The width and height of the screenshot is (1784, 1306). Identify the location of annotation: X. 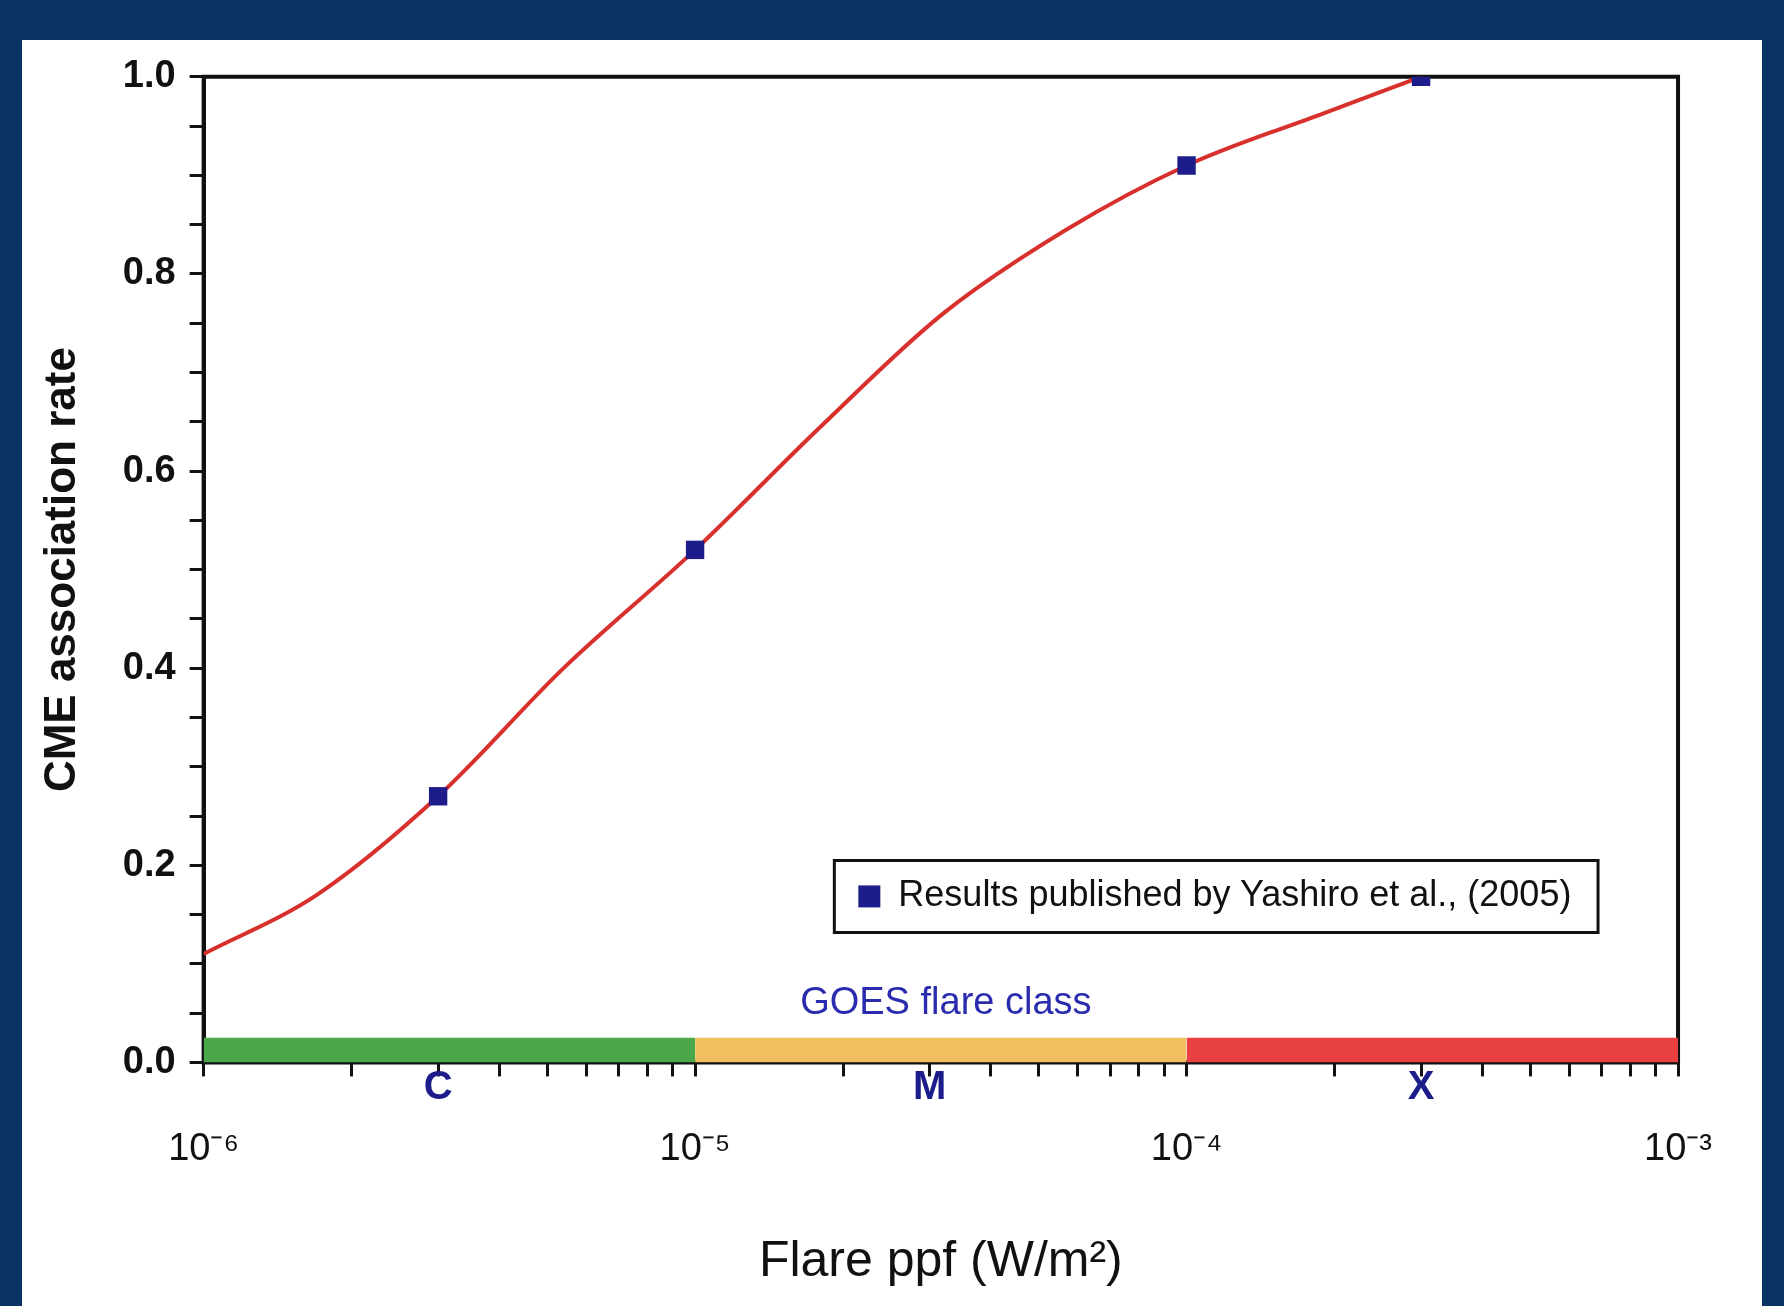
(1421, 1085).